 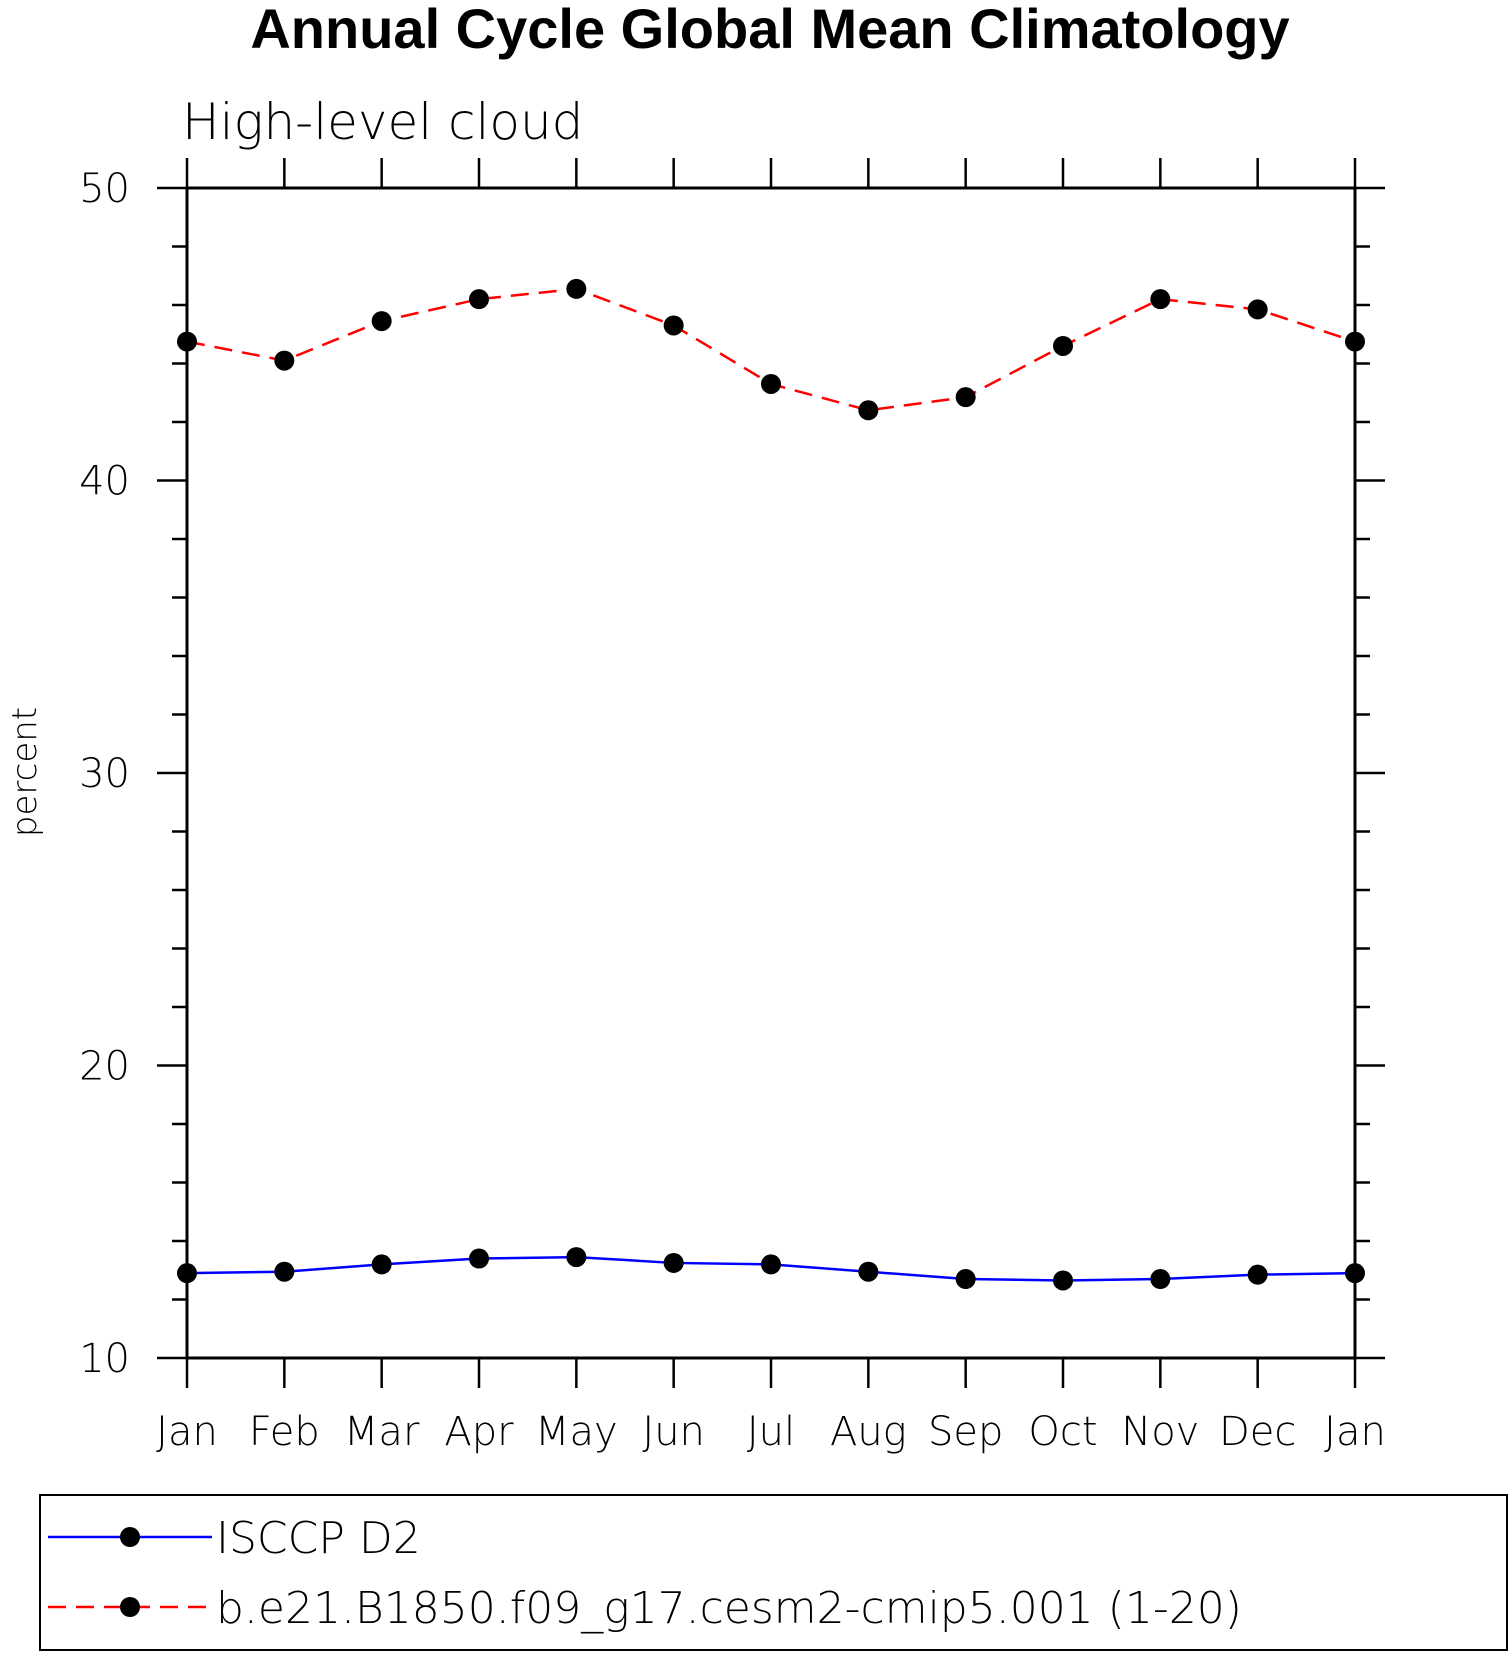 What do you see at coordinates (479, 1432) in the screenshot?
I see `x-tick-label: Apr` at bounding box center [479, 1432].